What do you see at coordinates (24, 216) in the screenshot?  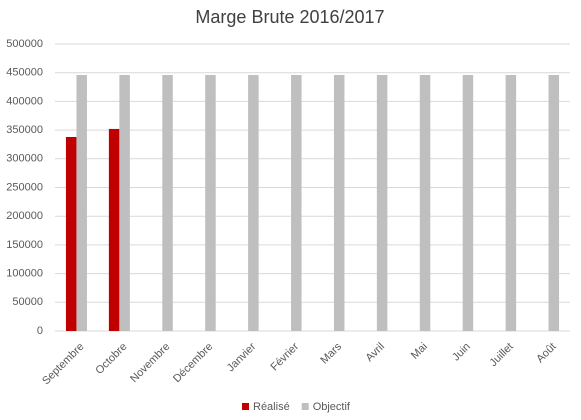 I see `y-tick-label: 200000` at bounding box center [24, 216].